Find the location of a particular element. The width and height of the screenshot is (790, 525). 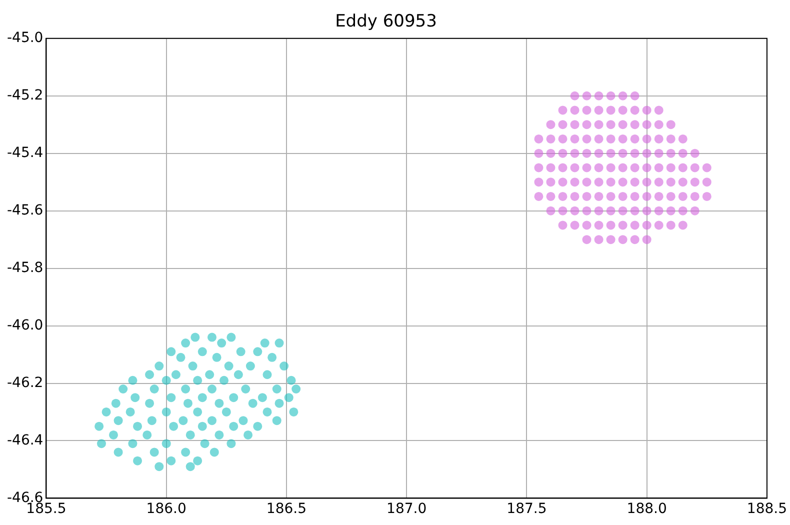

x-tick-label: 188.0 is located at coordinates (646, 509).